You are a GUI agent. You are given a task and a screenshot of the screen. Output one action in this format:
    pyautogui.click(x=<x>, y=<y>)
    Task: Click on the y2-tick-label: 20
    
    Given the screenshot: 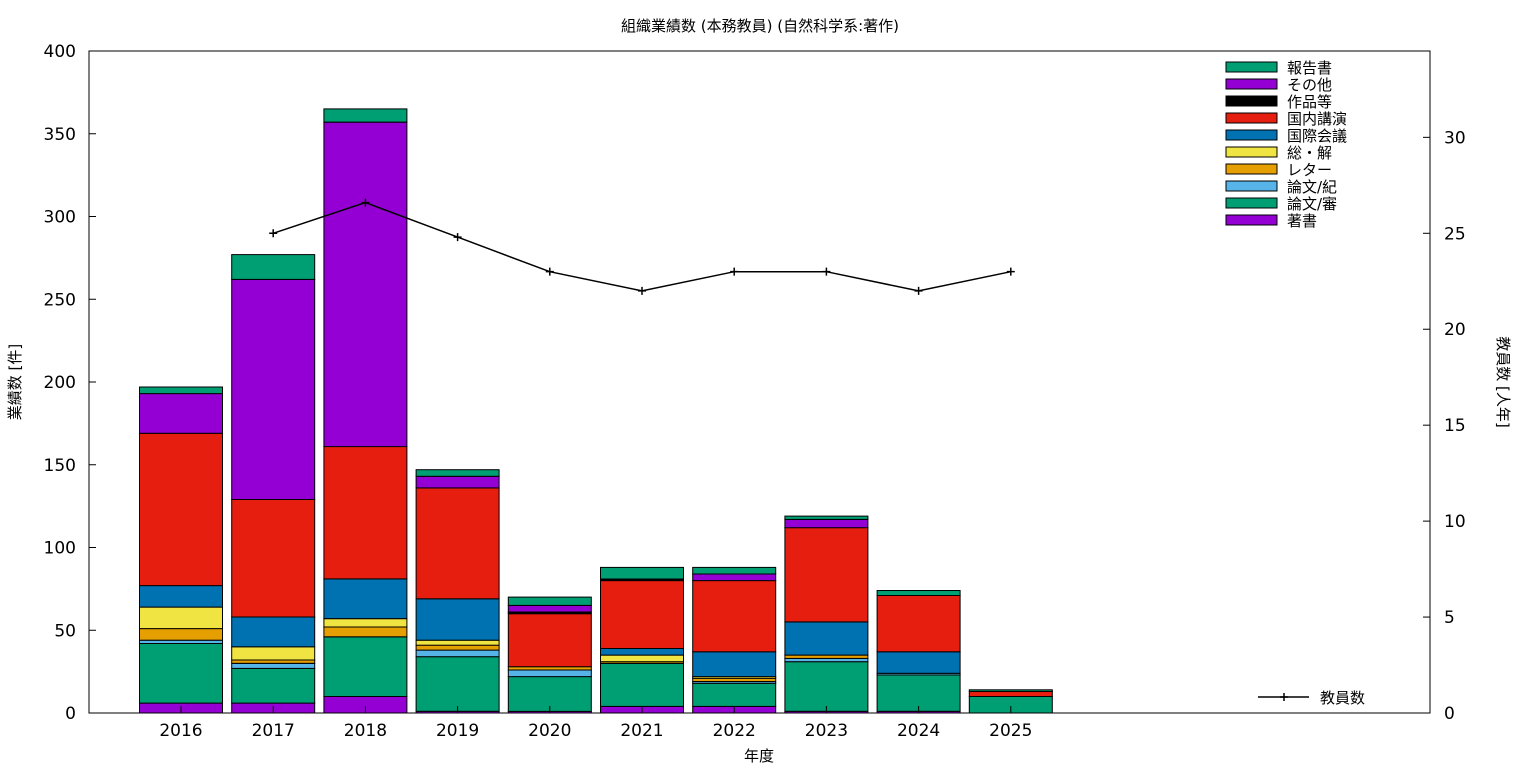 What is the action you would take?
    pyautogui.click(x=1455, y=330)
    